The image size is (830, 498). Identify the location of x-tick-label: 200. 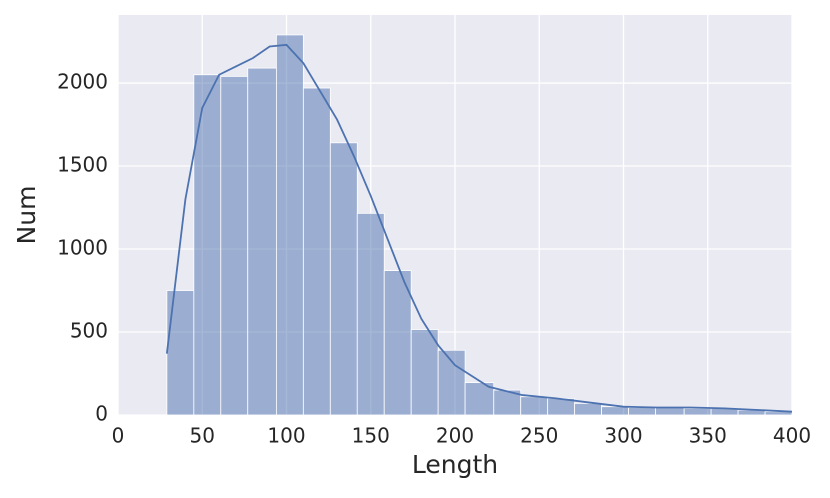
(455, 436).